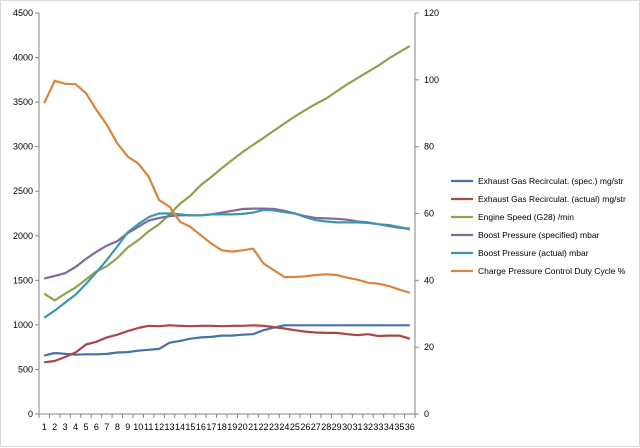 Image resolution: width=640 pixels, height=448 pixels. I want to click on x-tick-label: 24, so click(284, 427).